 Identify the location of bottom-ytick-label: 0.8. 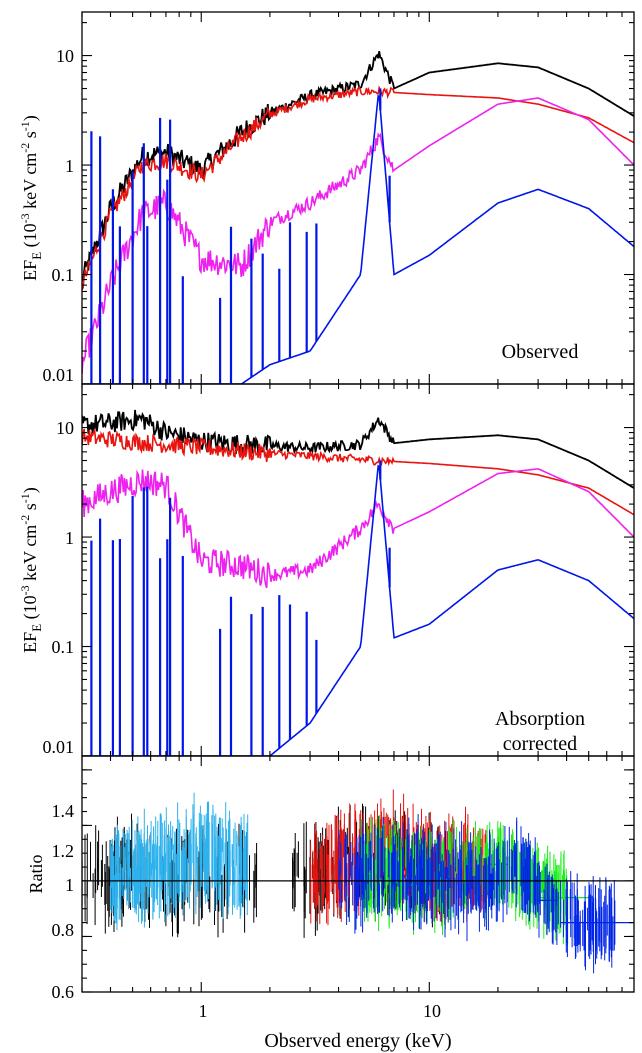
(63, 930).